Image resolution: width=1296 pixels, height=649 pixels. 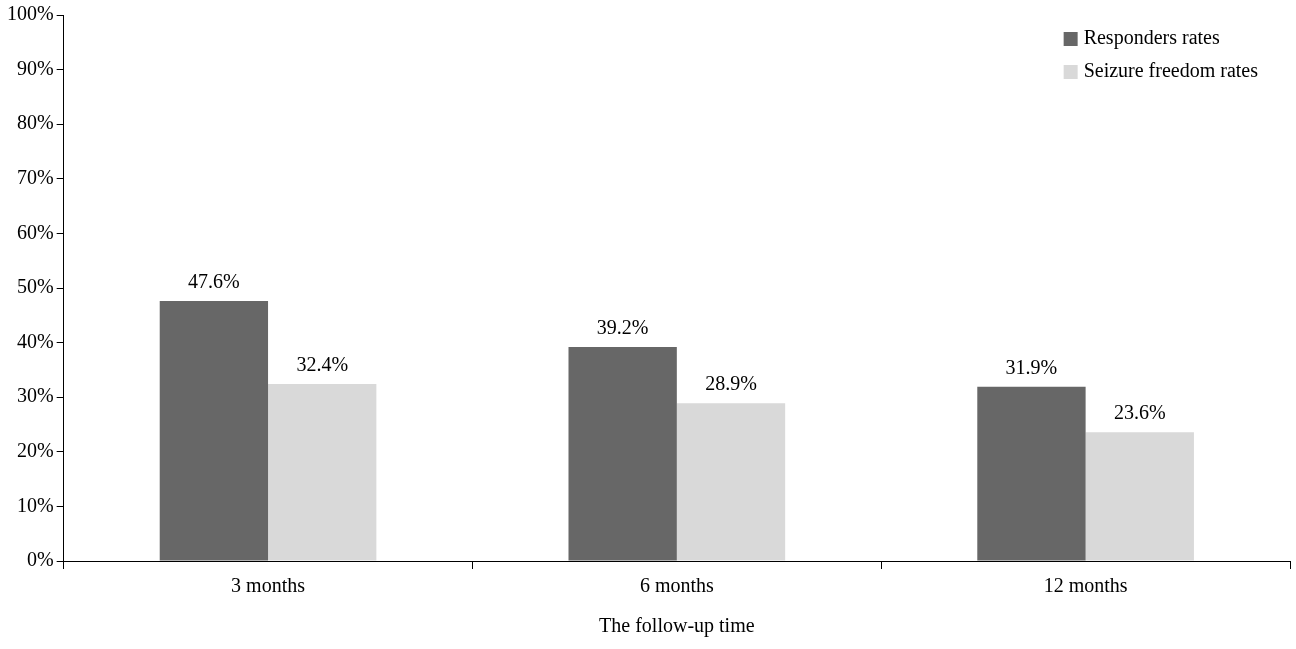 I want to click on legend-label: Seizure freedom rates, so click(x=1171, y=70).